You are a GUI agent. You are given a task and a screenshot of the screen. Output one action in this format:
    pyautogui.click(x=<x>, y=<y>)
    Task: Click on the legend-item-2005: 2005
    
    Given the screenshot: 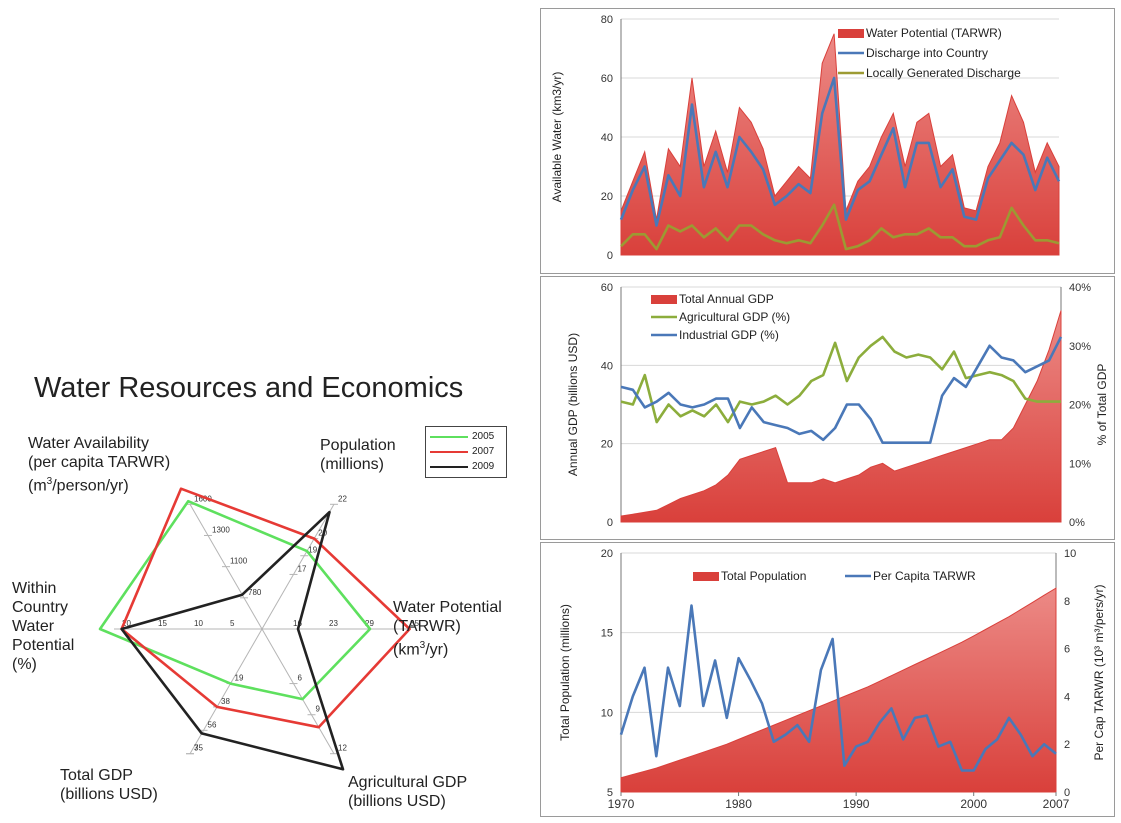 What is the action you would take?
    pyautogui.click(x=462, y=436)
    